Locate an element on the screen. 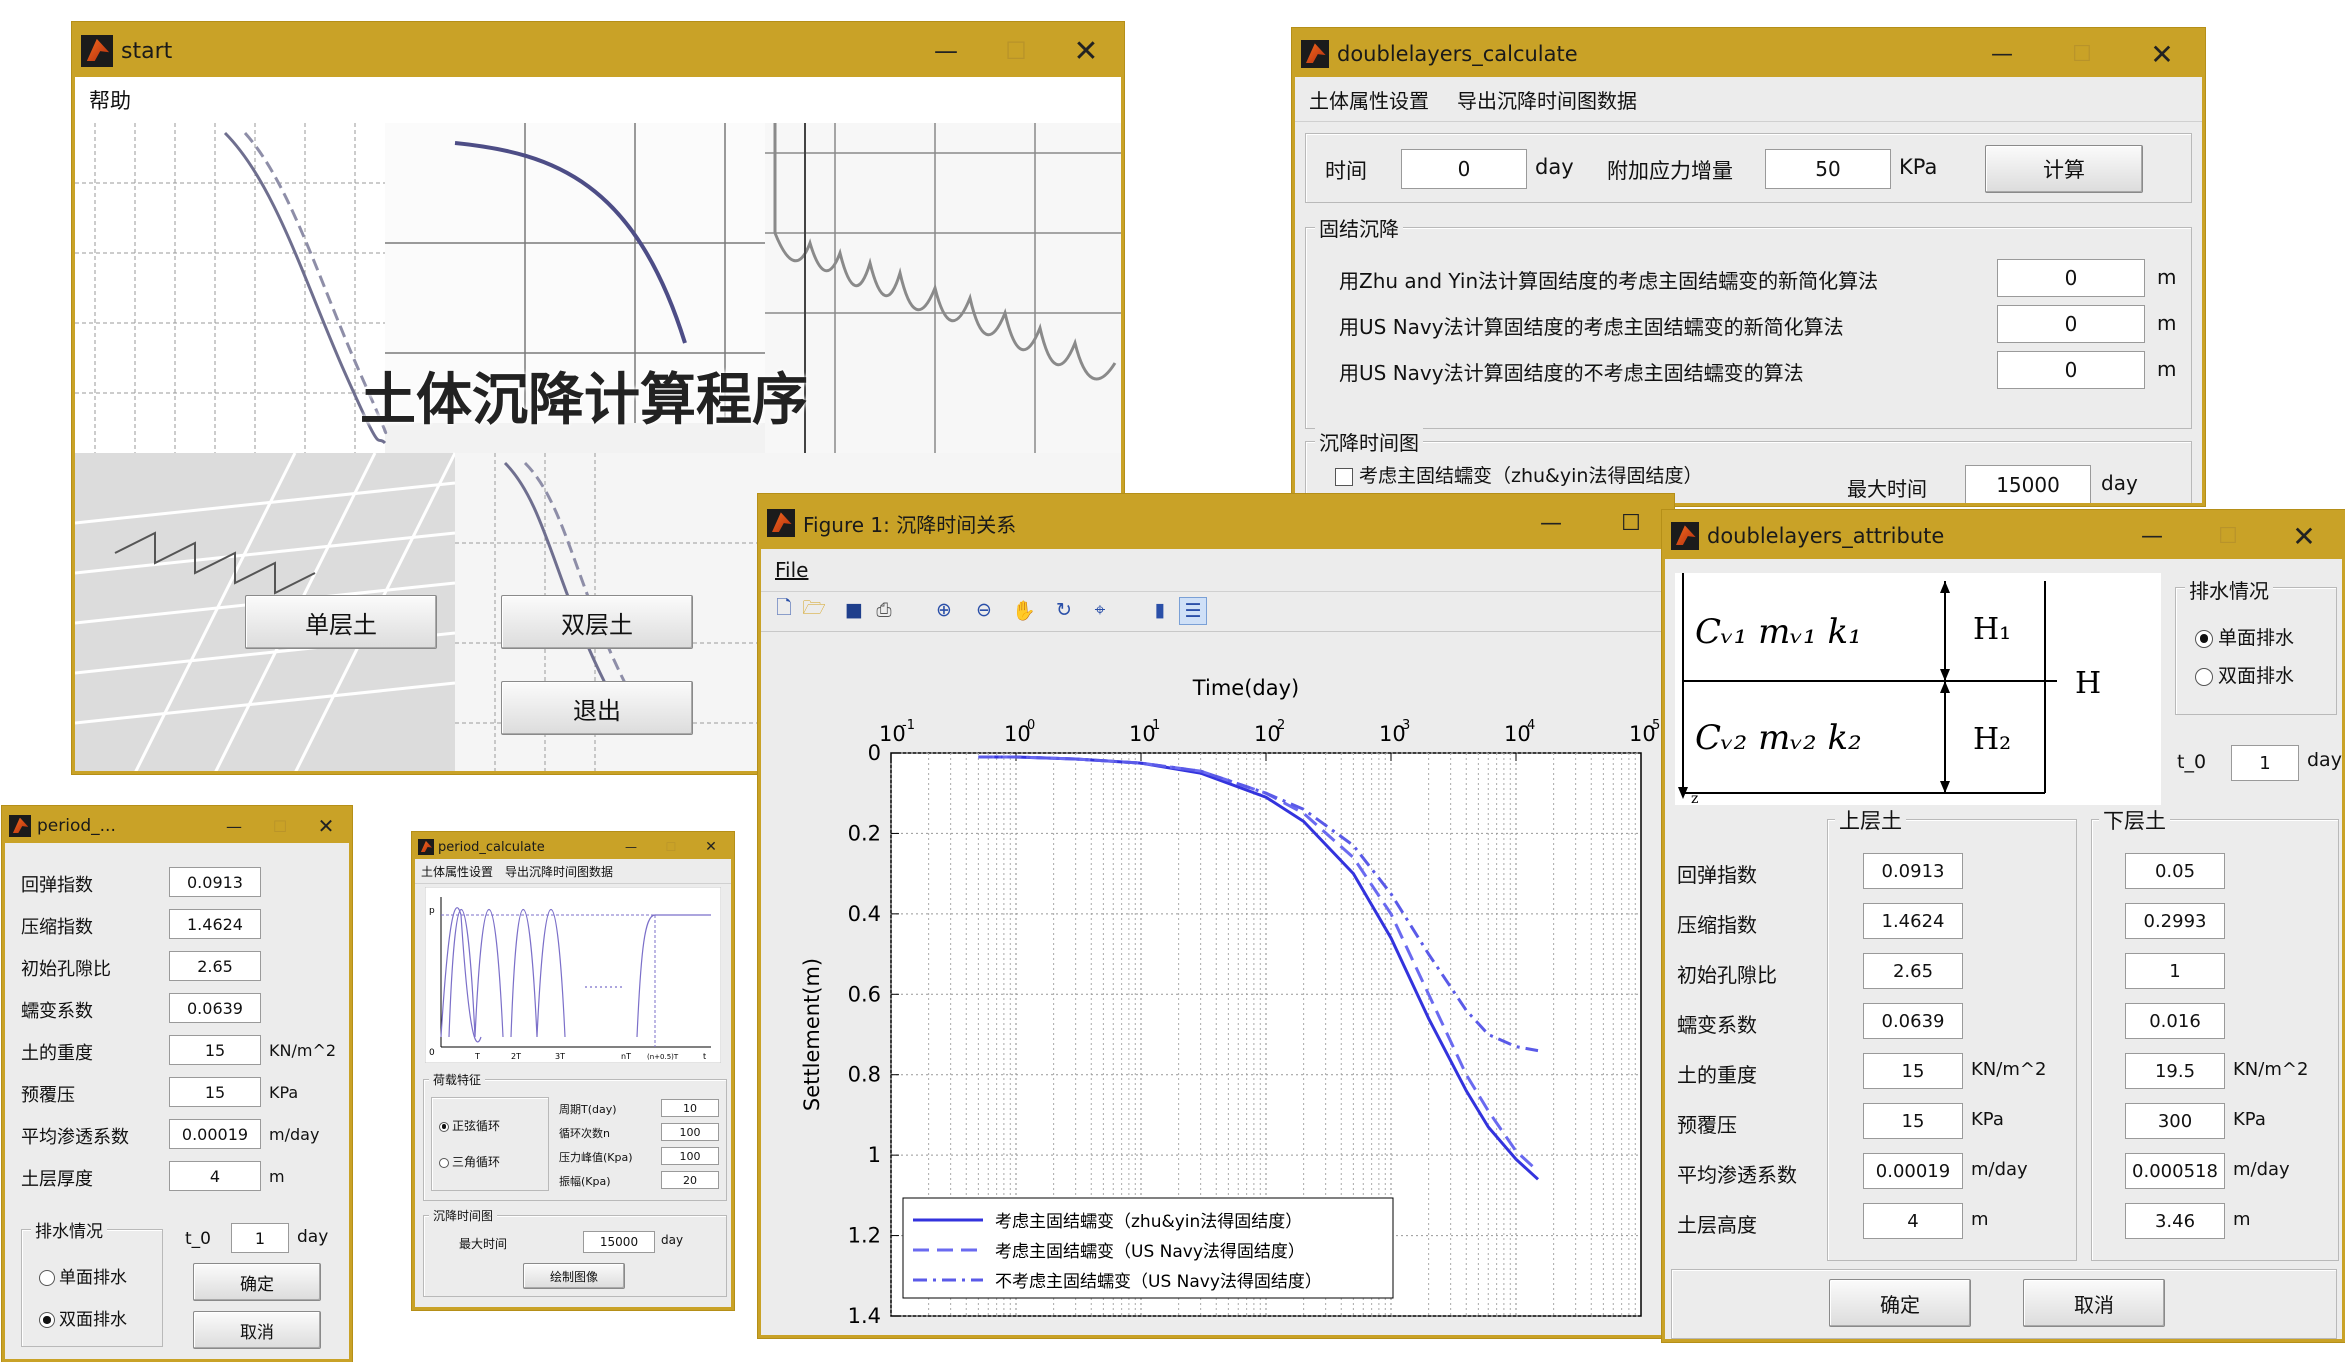 This screenshot has width=2345, height=1362. lower-input: 1 is located at coordinates (2175, 971).